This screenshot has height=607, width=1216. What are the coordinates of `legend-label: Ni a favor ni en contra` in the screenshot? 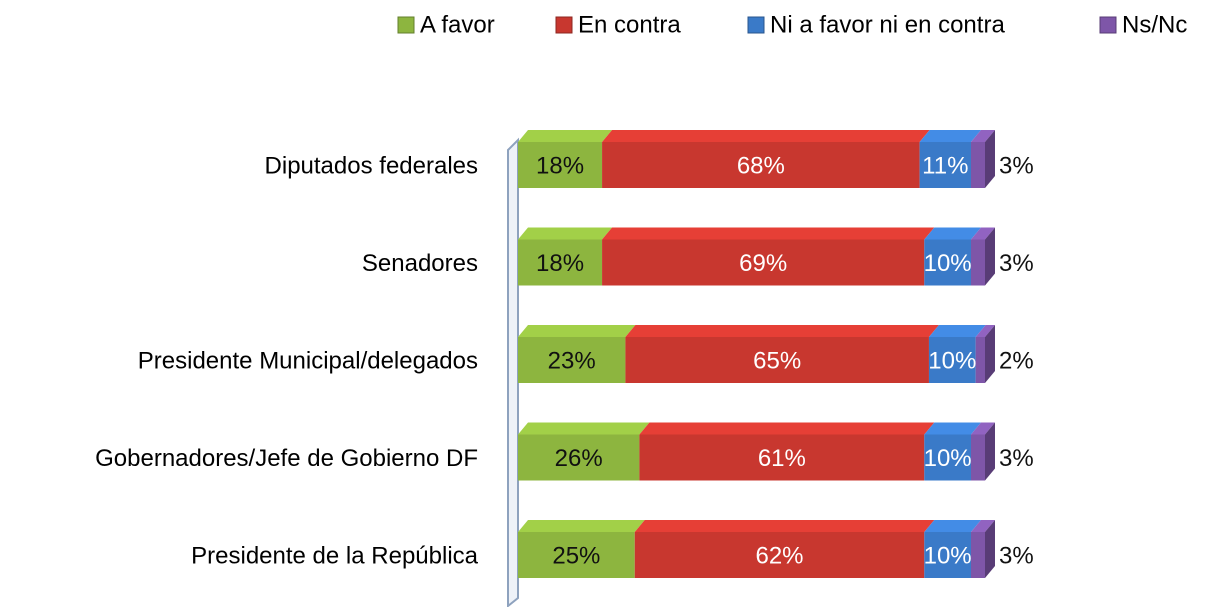 It's located at (887, 24).